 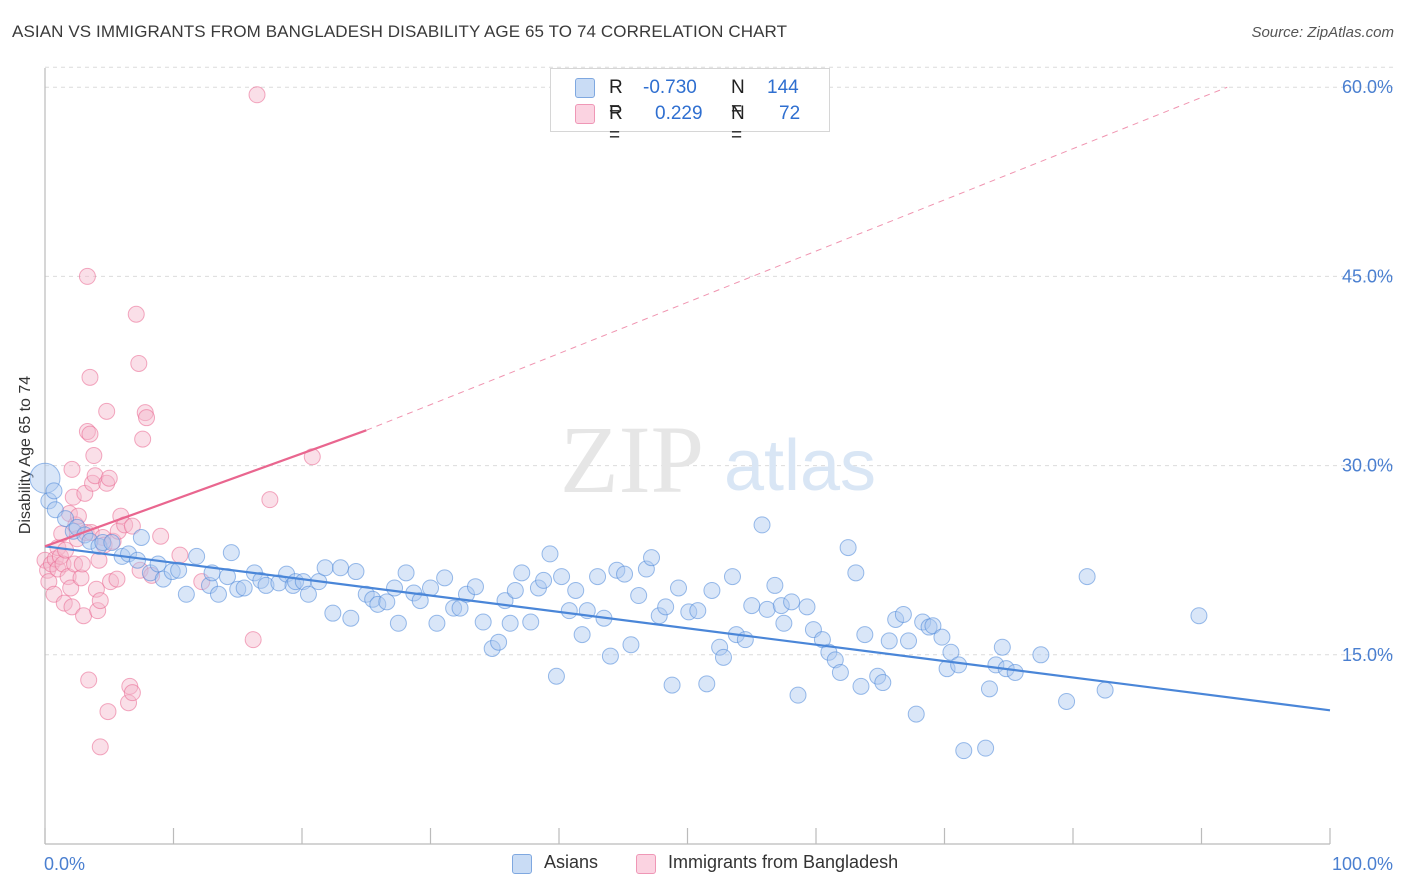 I want to click on legend-r-value: 0.229, so click(x=679, y=113).